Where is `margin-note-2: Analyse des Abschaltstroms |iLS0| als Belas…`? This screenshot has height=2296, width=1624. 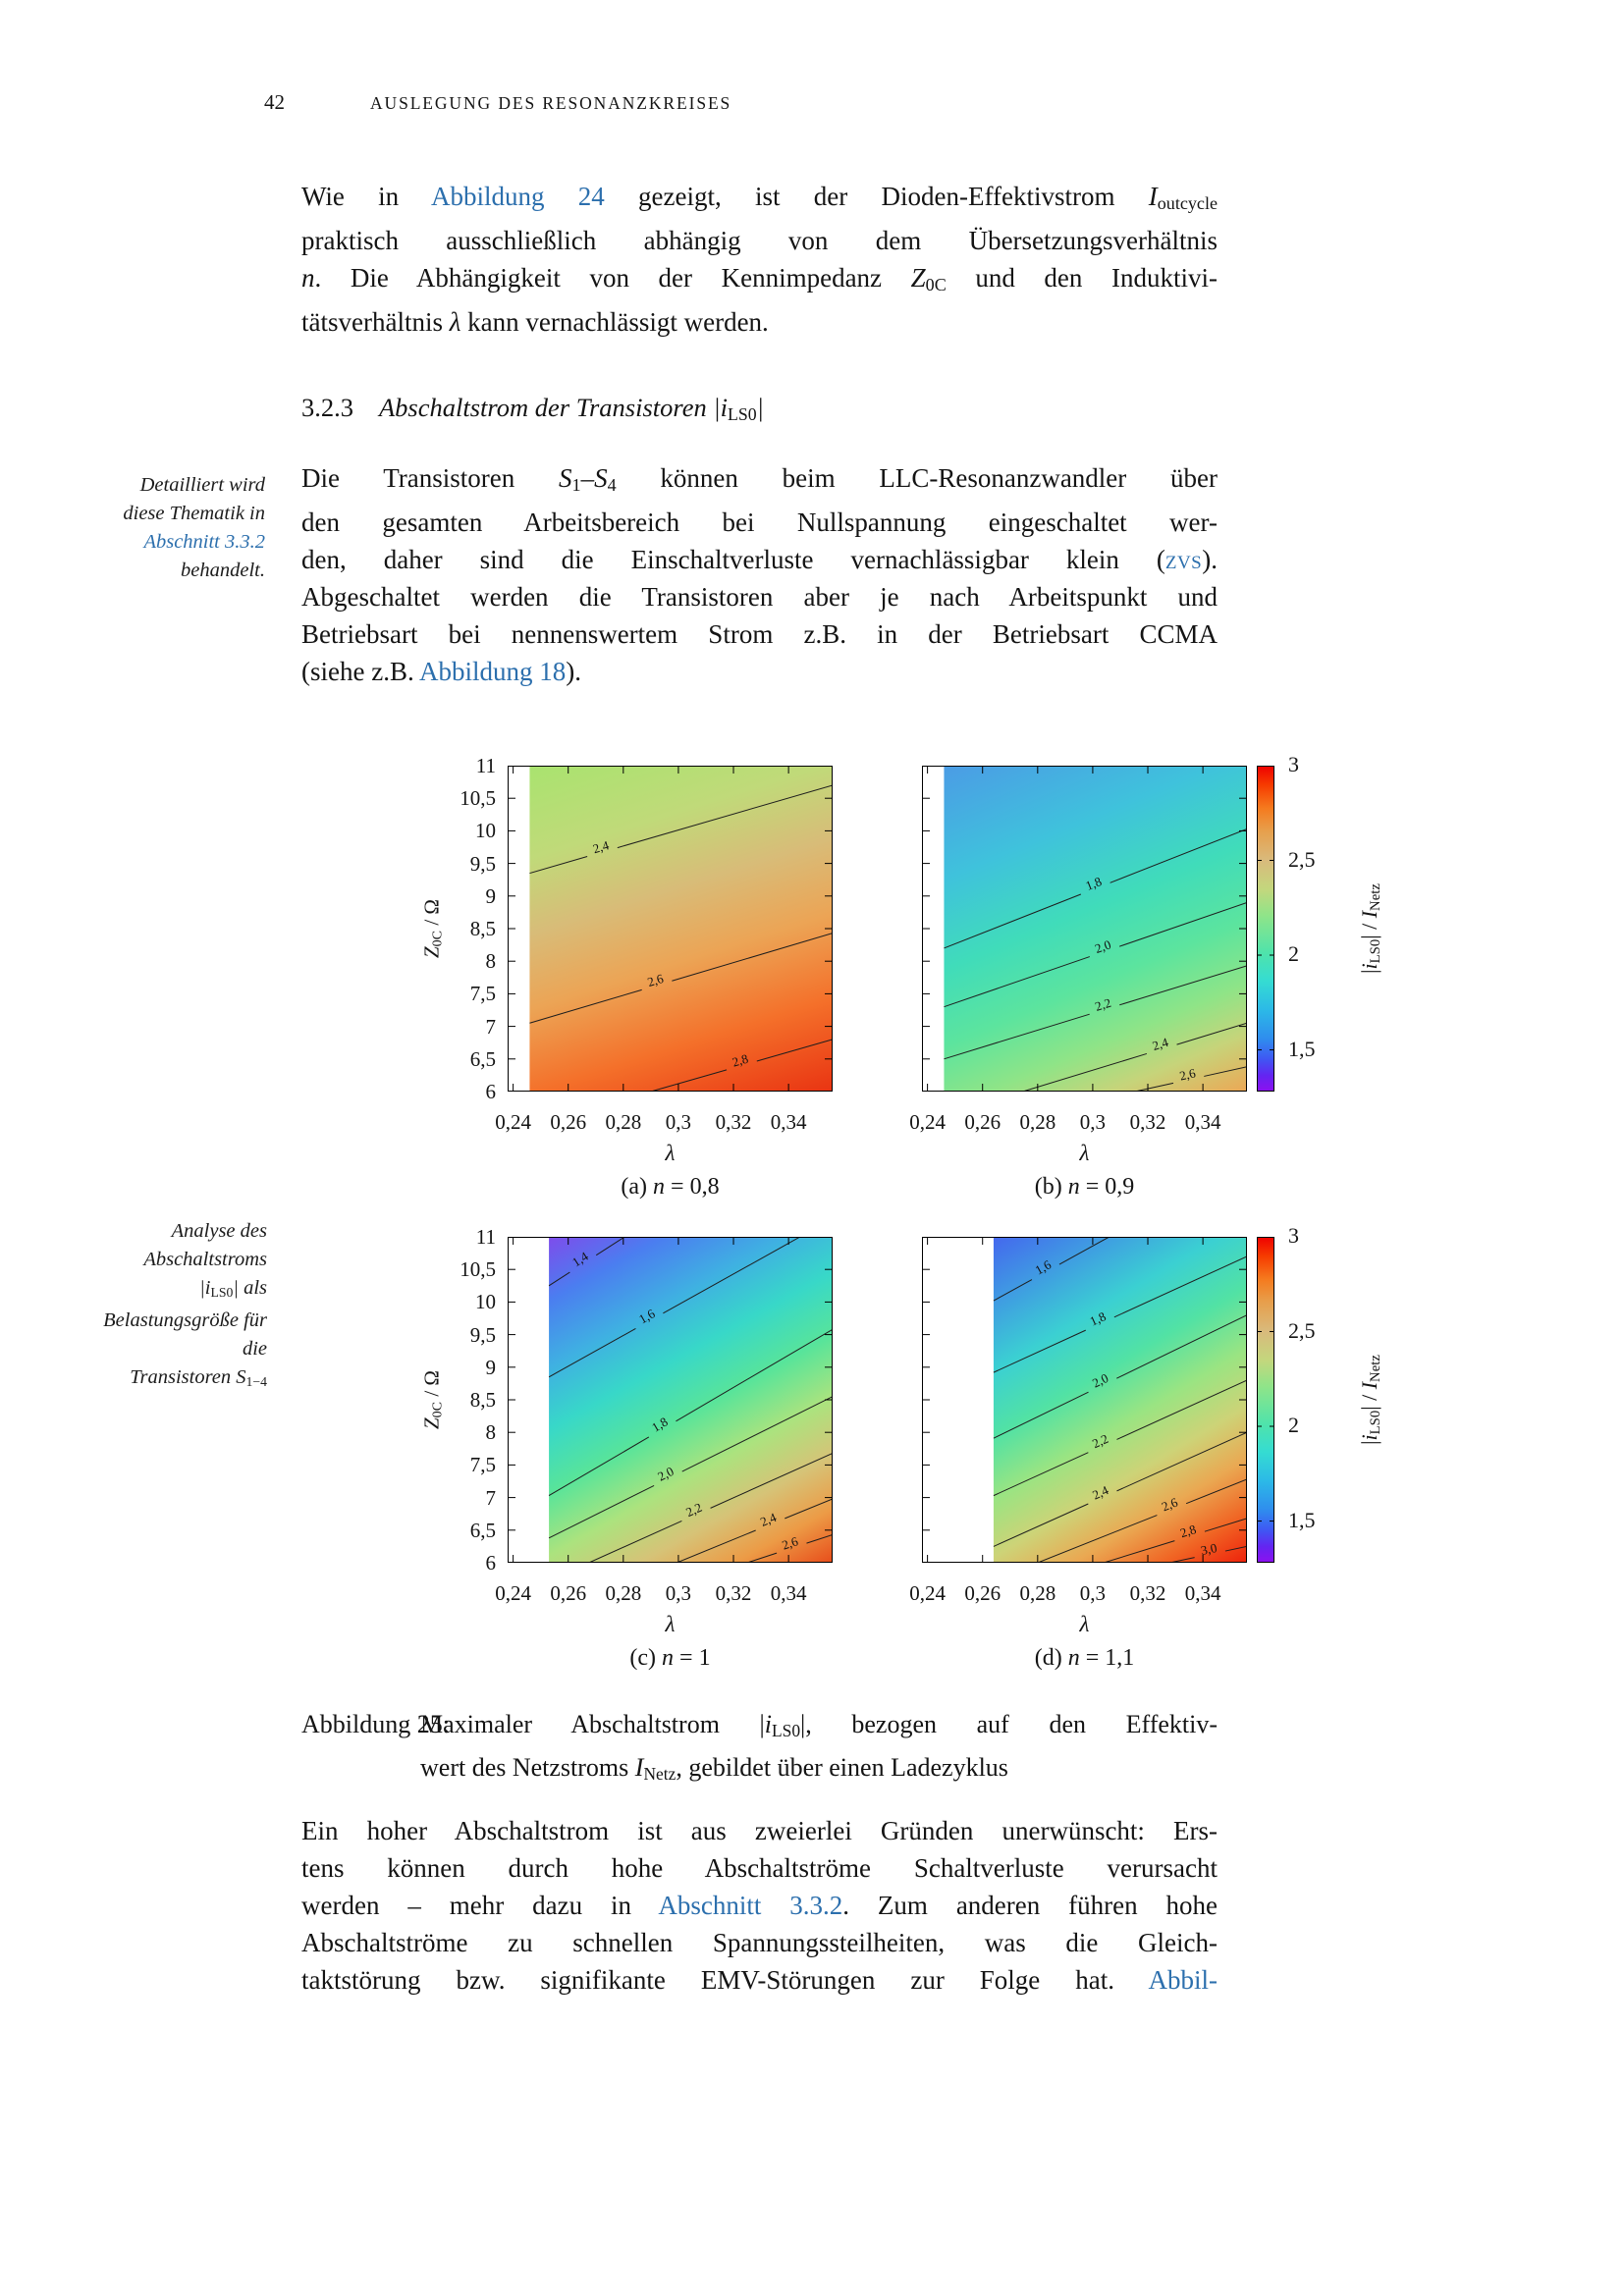
margin-note-2: Analyse des Abschaltstroms |iLS0| als Belas… is located at coordinates (182, 1307).